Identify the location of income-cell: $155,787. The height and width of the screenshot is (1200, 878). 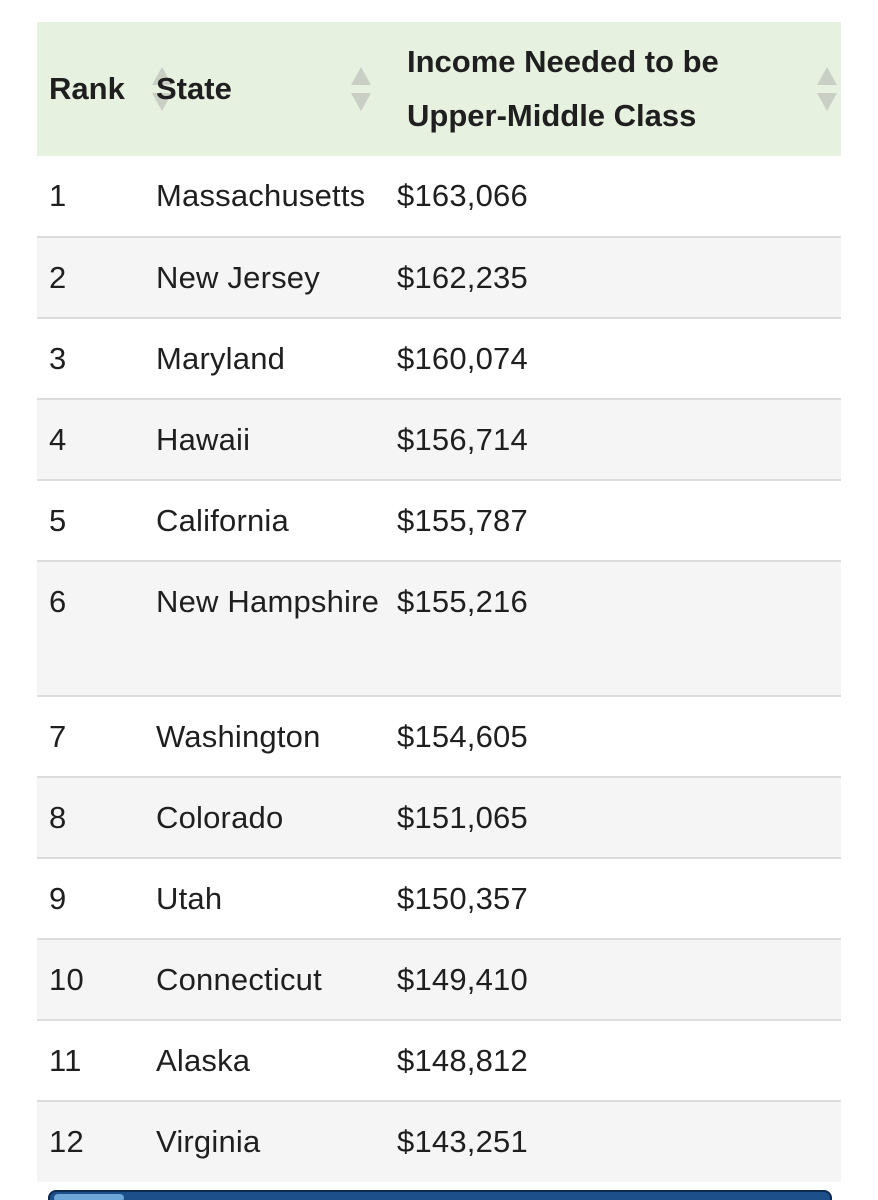
(462, 520).